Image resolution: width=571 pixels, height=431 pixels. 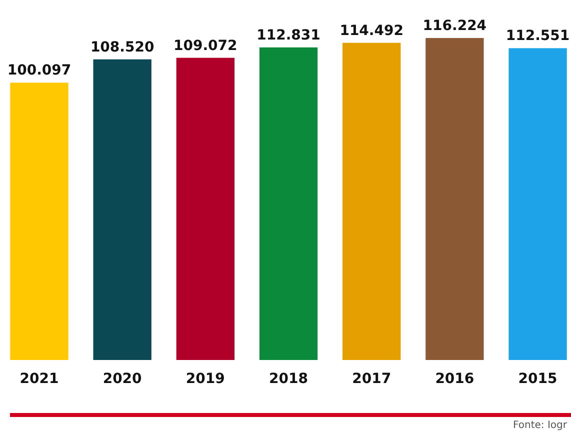 I want to click on source-note: Fonte: Iogr, so click(x=540, y=425).